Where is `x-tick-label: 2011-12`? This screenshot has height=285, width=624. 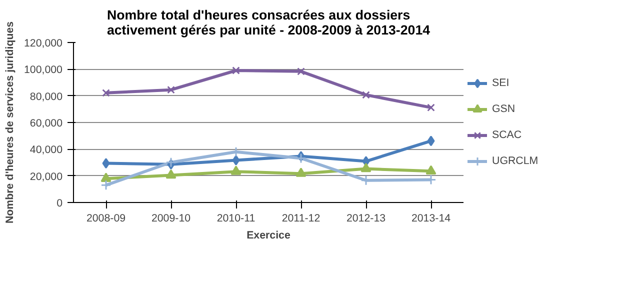 x-tick-label: 2011-12 is located at coordinates (301, 218).